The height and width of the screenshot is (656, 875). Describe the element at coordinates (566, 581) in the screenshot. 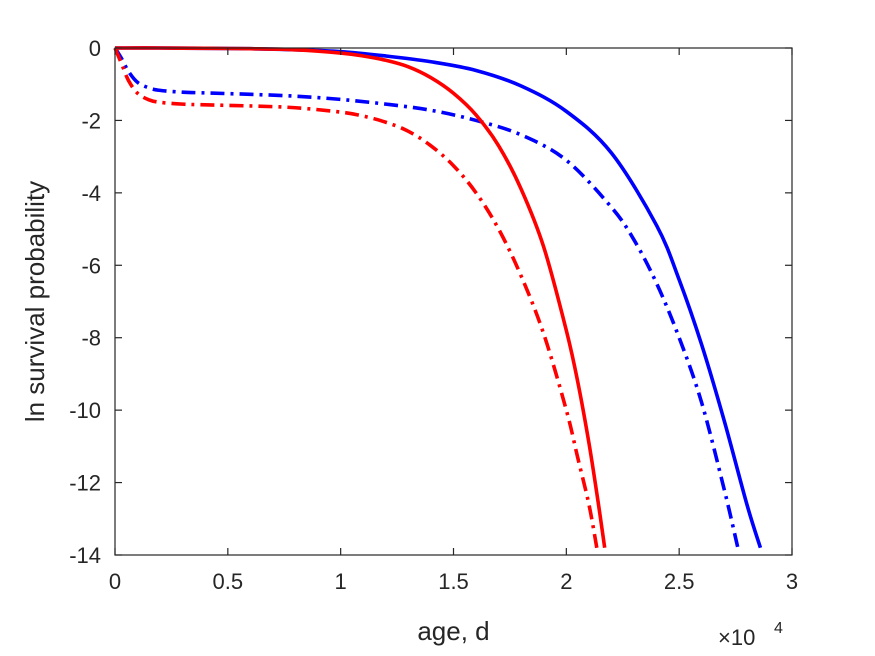

I see `x-tick-label: 2` at that location.